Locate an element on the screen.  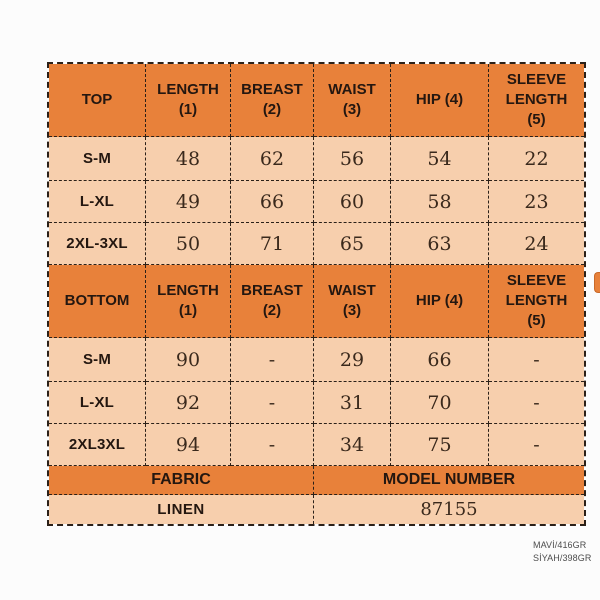
top-row-size-label: L-XL is located at coordinates (97, 202).